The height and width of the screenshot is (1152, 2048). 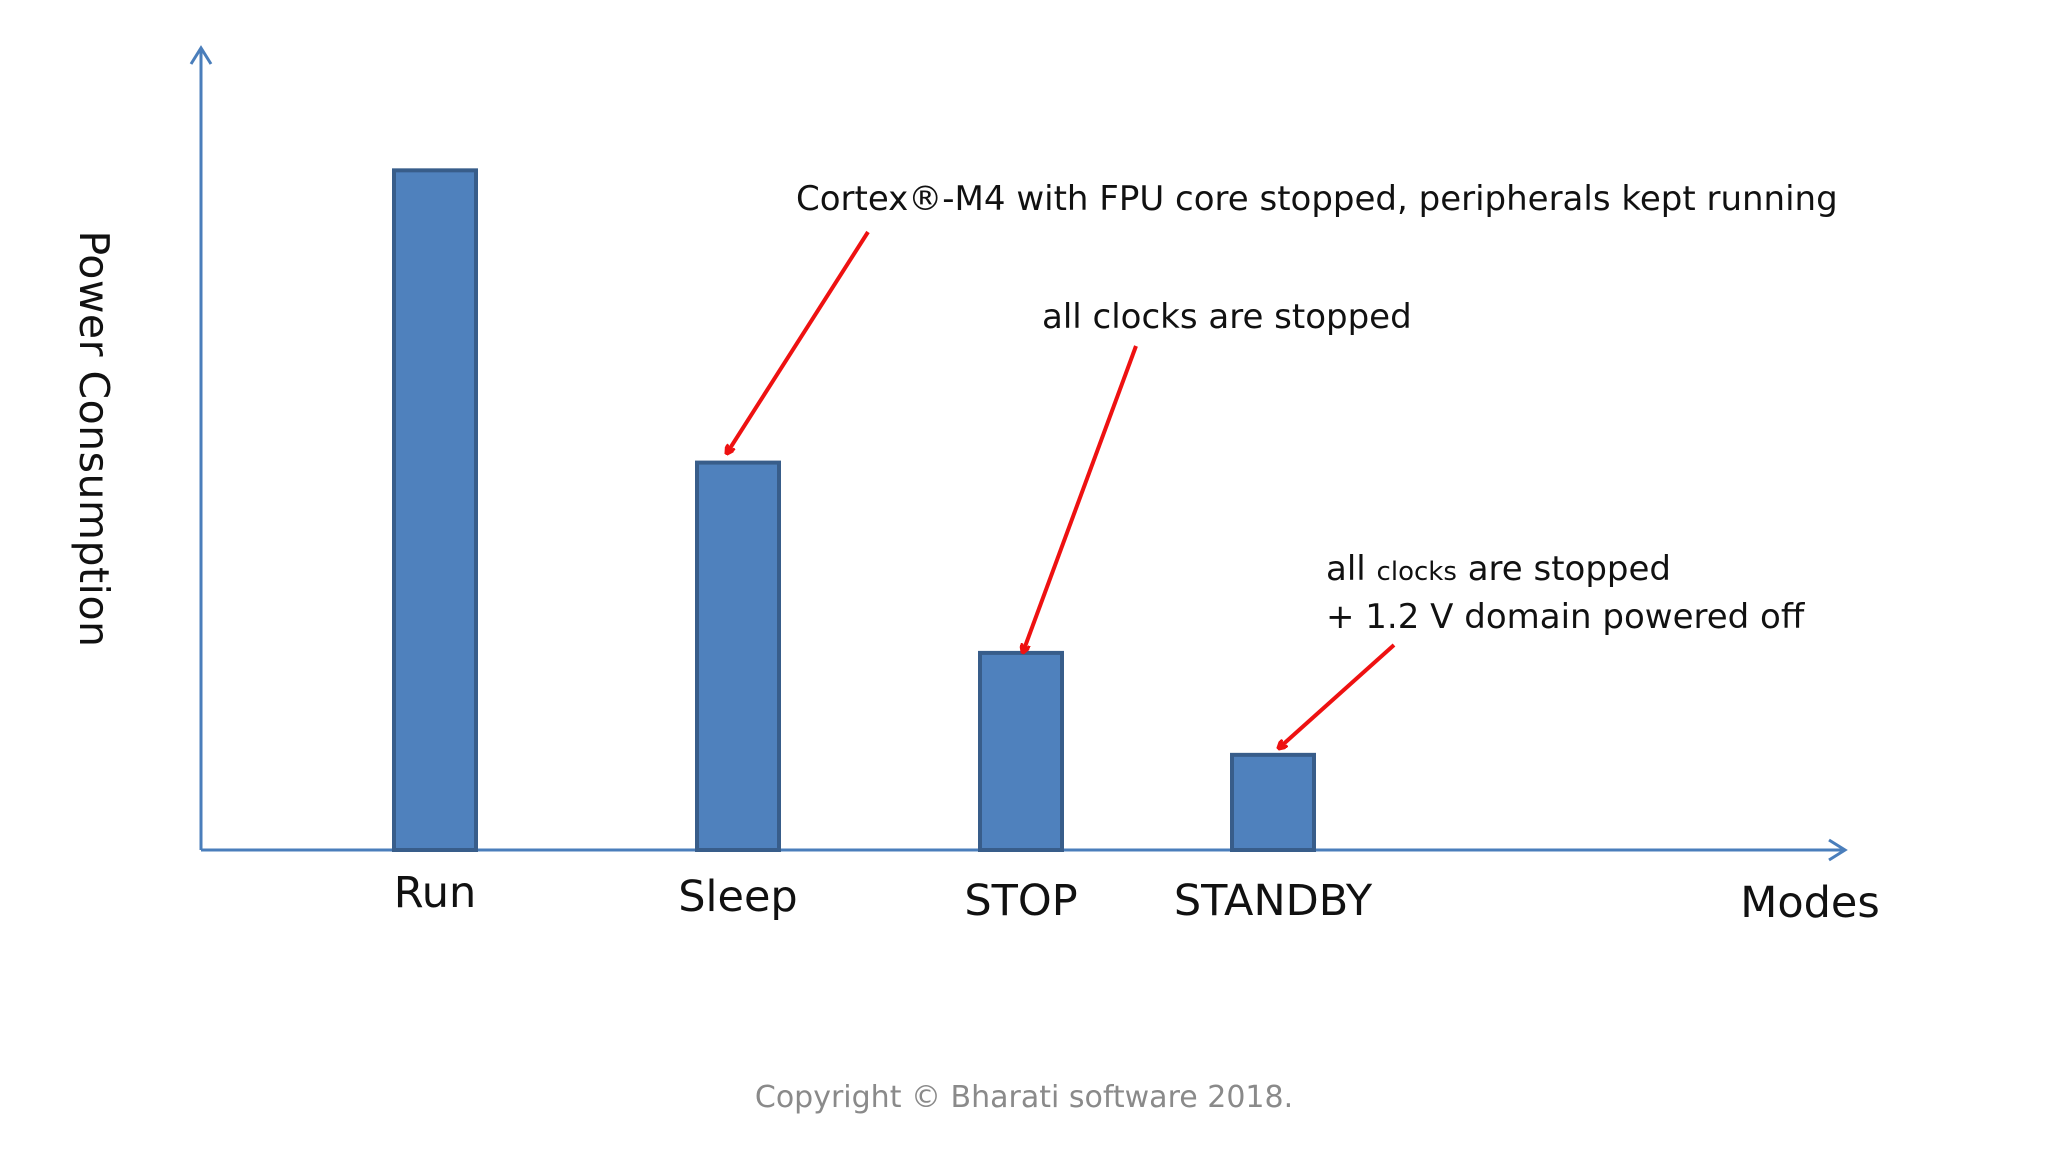 What do you see at coordinates (1020, 901) in the screenshot?
I see `category-label-stop: STOP` at bounding box center [1020, 901].